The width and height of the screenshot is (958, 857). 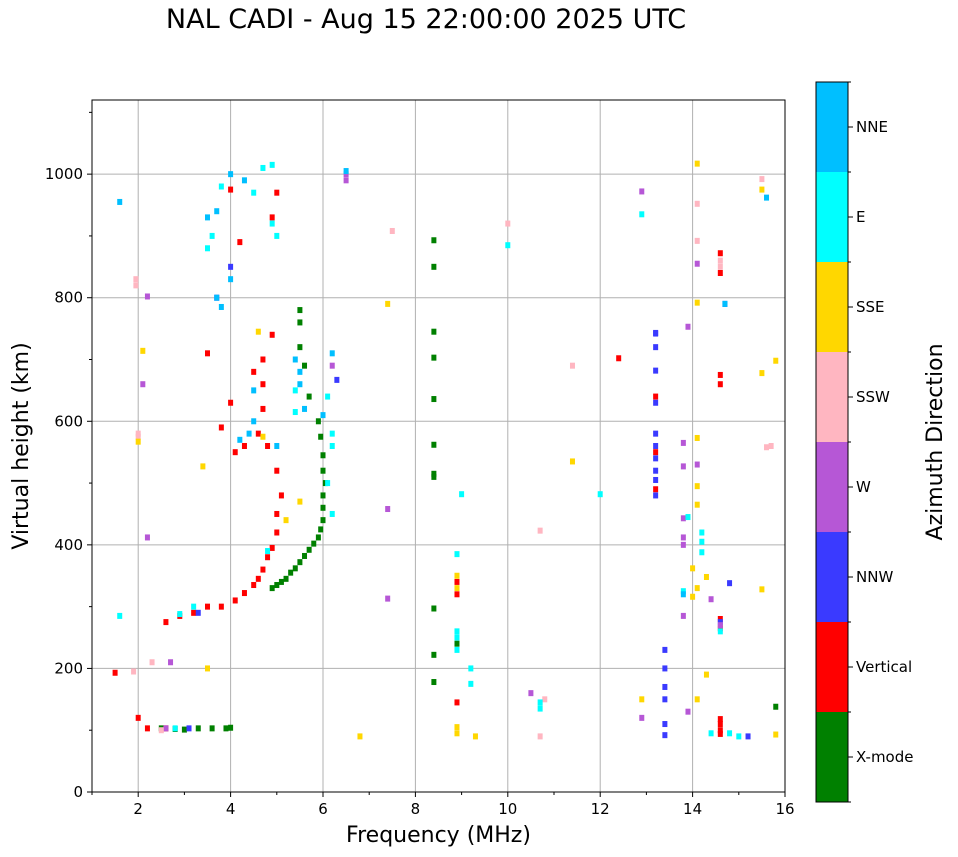 I want to click on x-tick-label: 8, so click(x=416, y=809).